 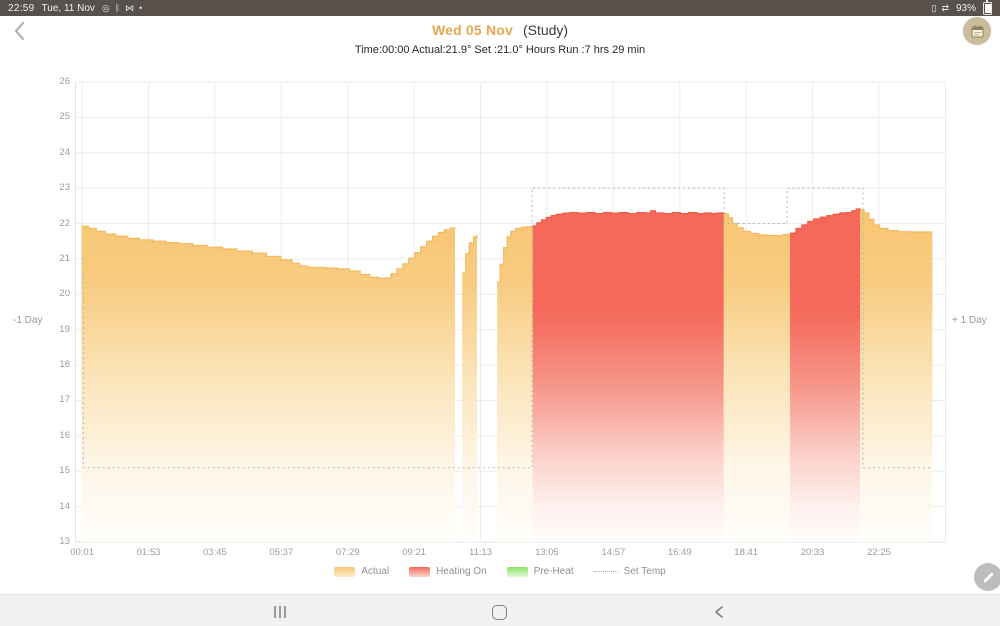 I want to click on edit-button, so click(x=987, y=577).